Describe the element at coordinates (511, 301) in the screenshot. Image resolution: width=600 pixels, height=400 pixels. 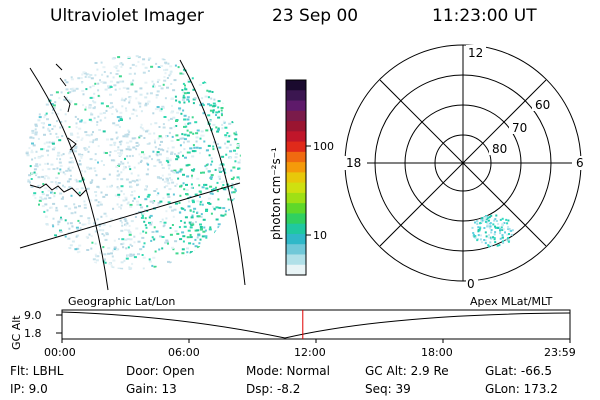
I see `apex-mlat-mlt-label: Apex MLat/MLT` at that location.